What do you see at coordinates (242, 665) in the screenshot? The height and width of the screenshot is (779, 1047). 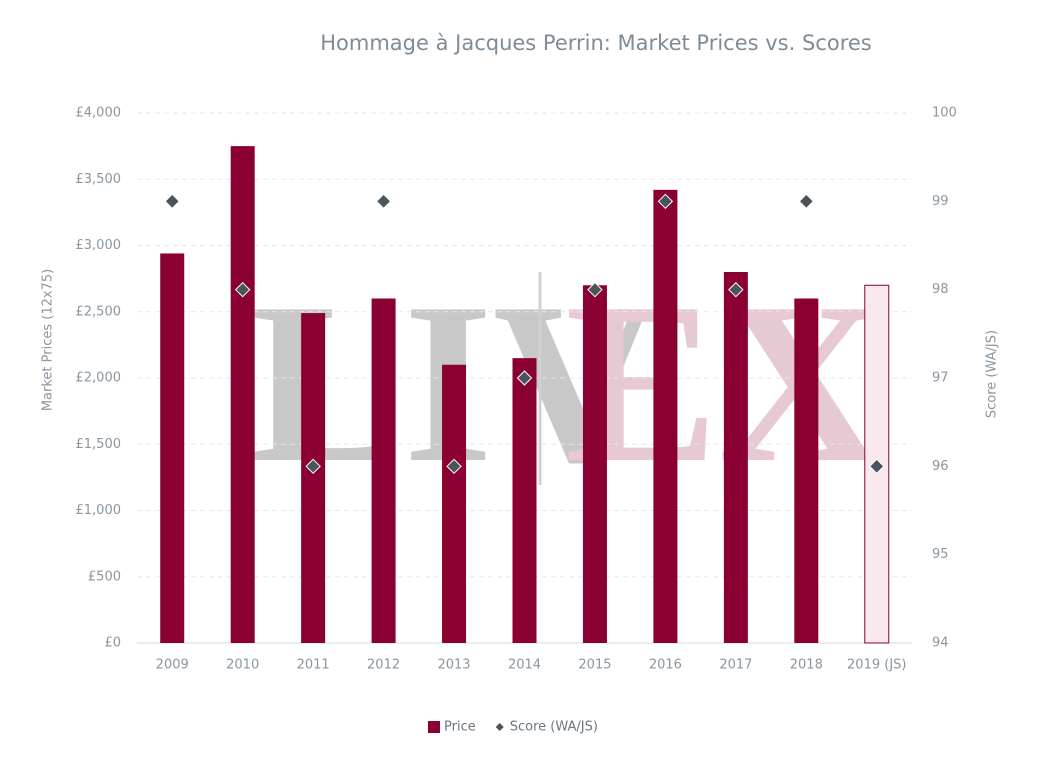 I see `x-tick-label: 2010` at bounding box center [242, 665].